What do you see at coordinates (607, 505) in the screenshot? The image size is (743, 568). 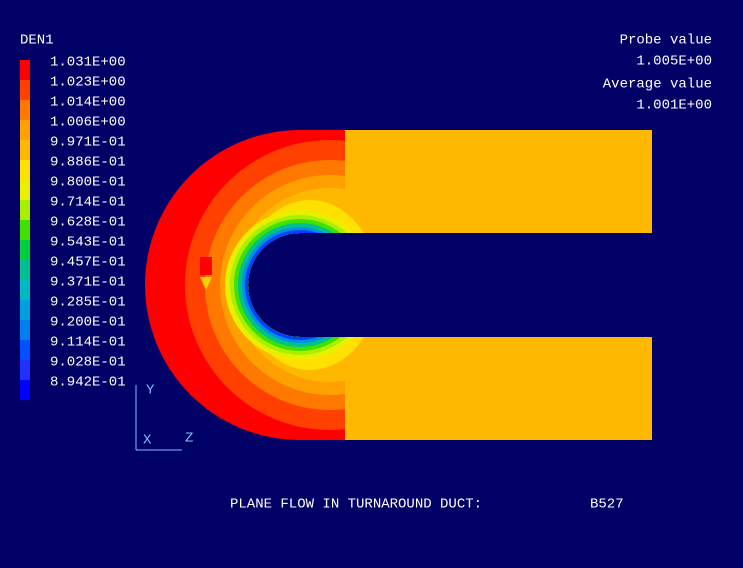 I see `caption-case: B527` at bounding box center [607, 505].